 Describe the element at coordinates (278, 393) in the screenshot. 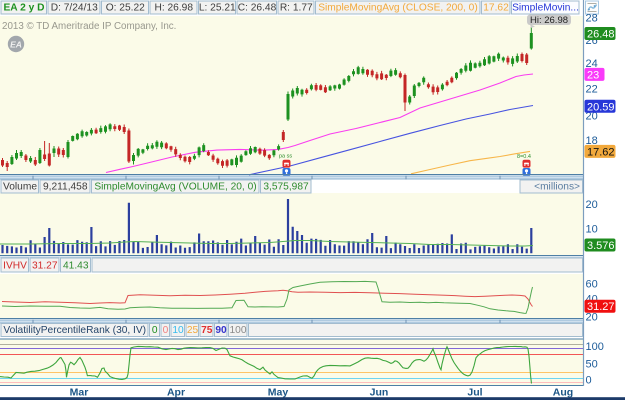

I see `svg-text: May` at that location.